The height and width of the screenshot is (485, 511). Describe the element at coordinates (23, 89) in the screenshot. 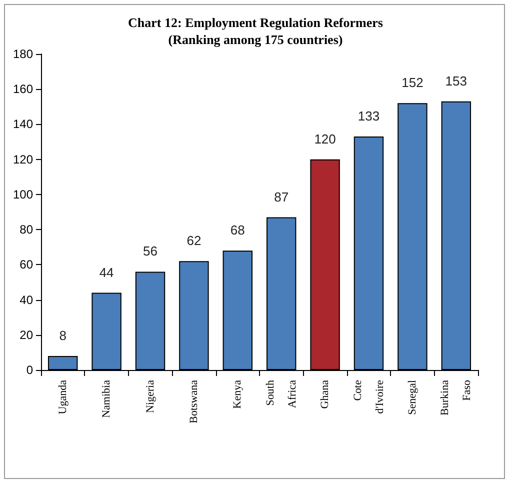

I see `y-tick-label: 160` at that location.